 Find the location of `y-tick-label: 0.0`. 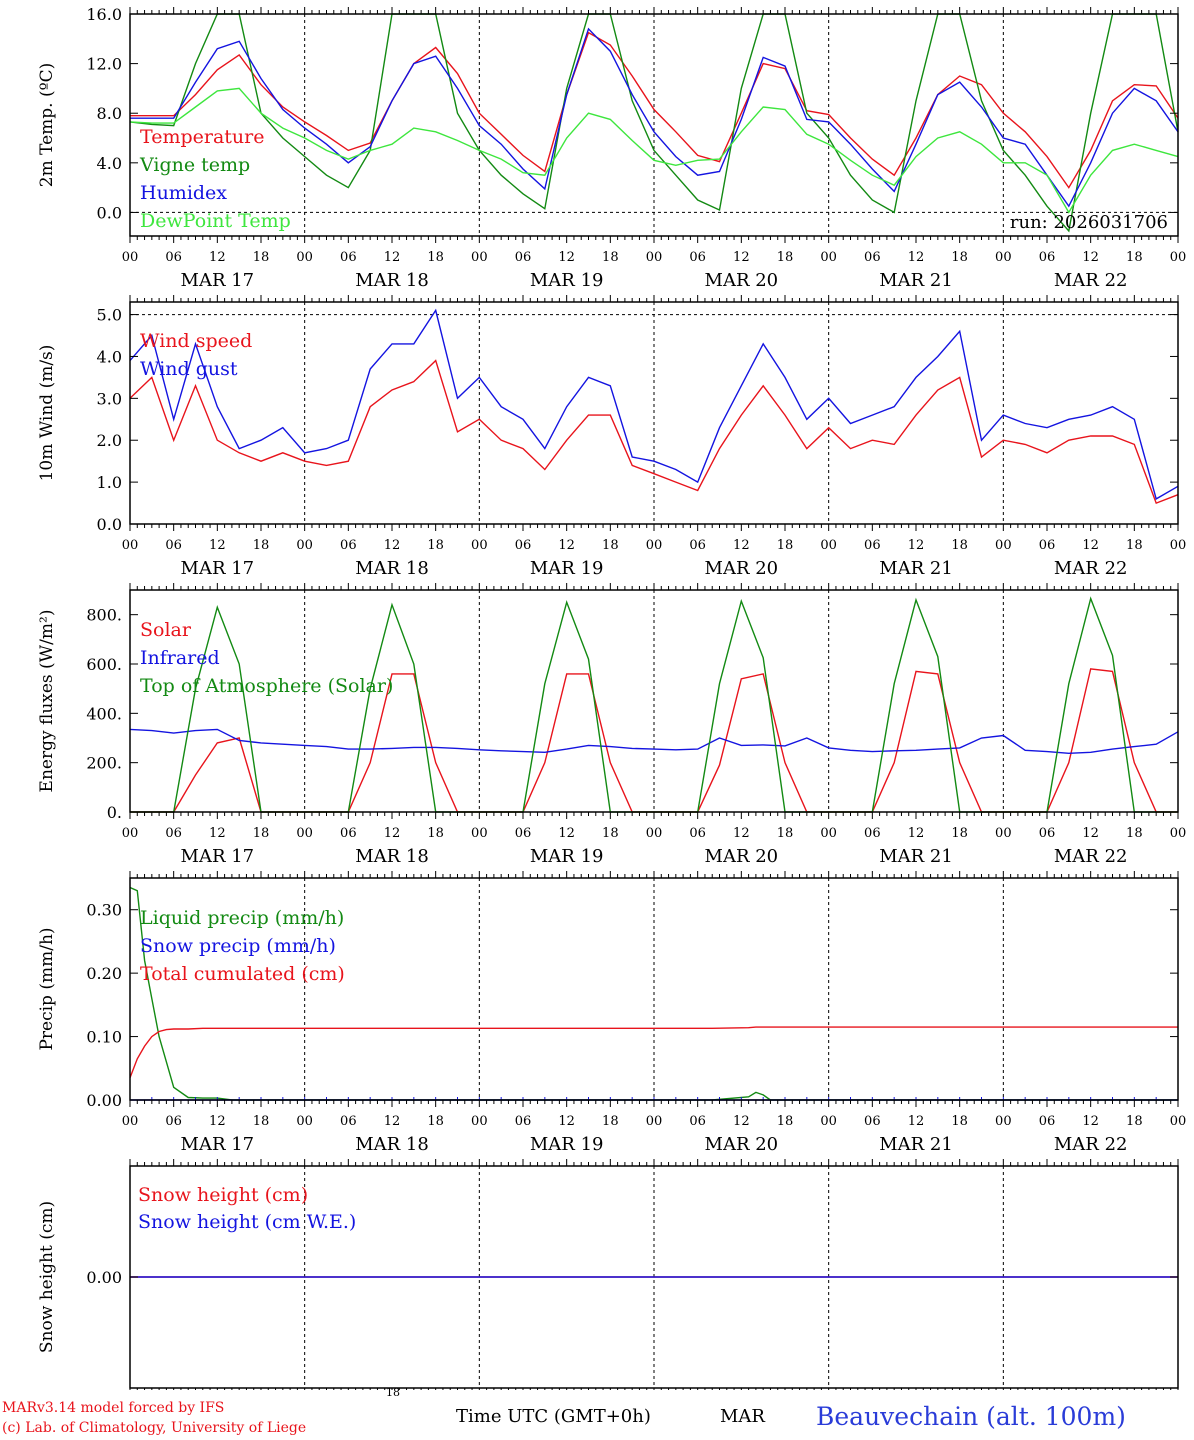

y-tick-label: 0.0 is located at coordinates (109, 212).